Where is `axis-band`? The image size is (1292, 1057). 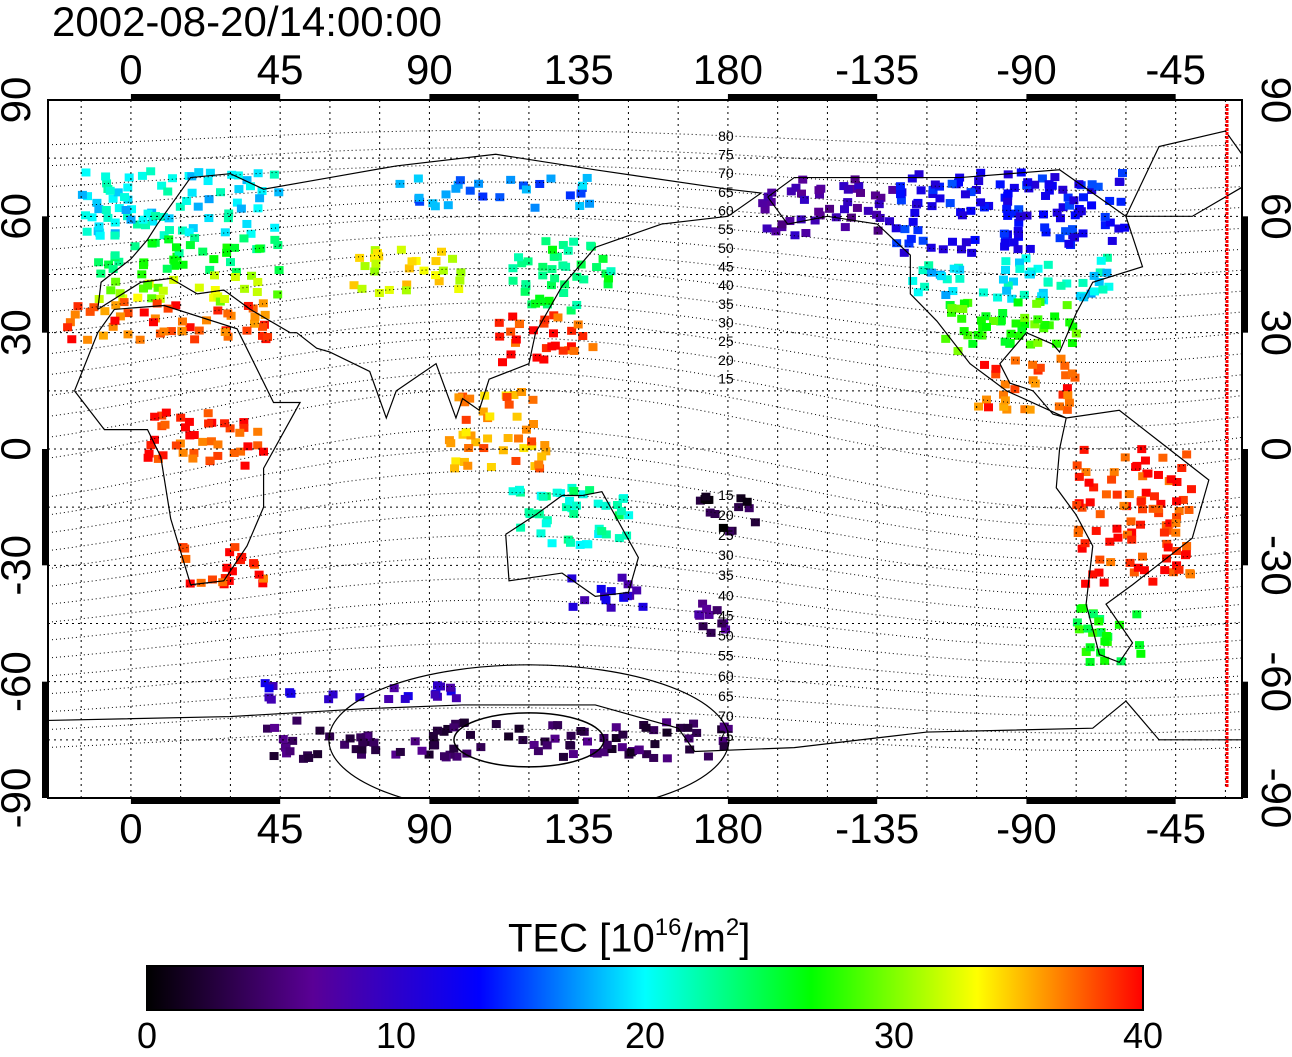 axis-band is located at coordinates (45, 507).